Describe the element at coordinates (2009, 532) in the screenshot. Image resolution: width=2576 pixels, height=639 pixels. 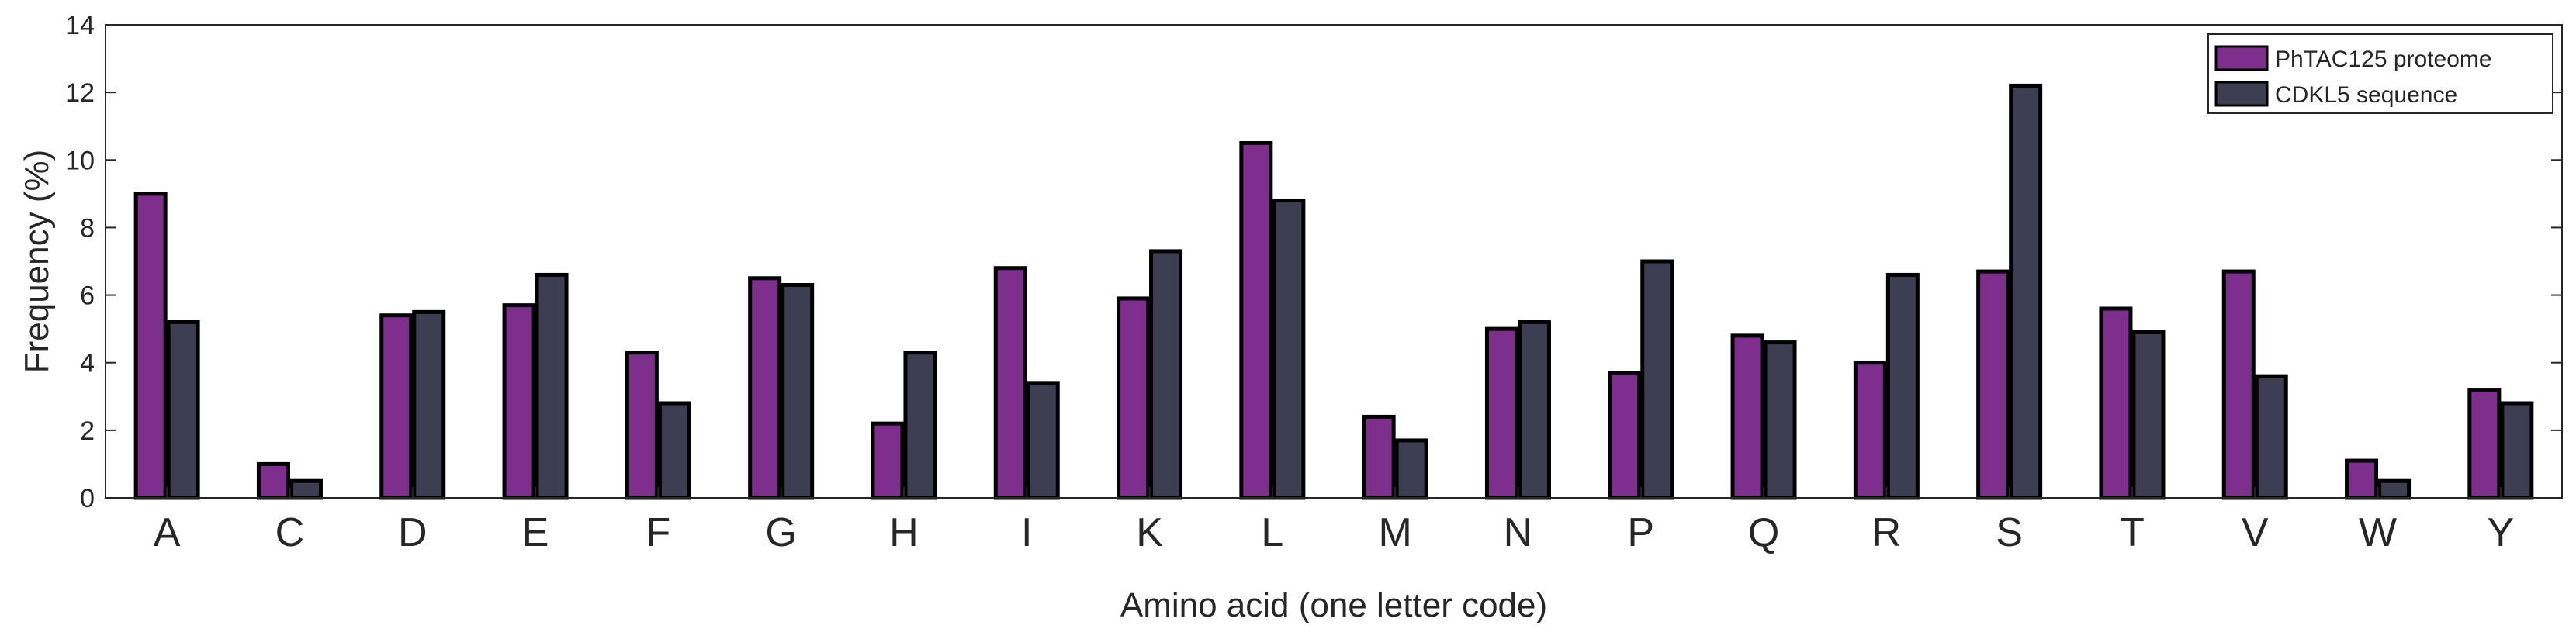
I see `x-tick-label-S: S` at that location.